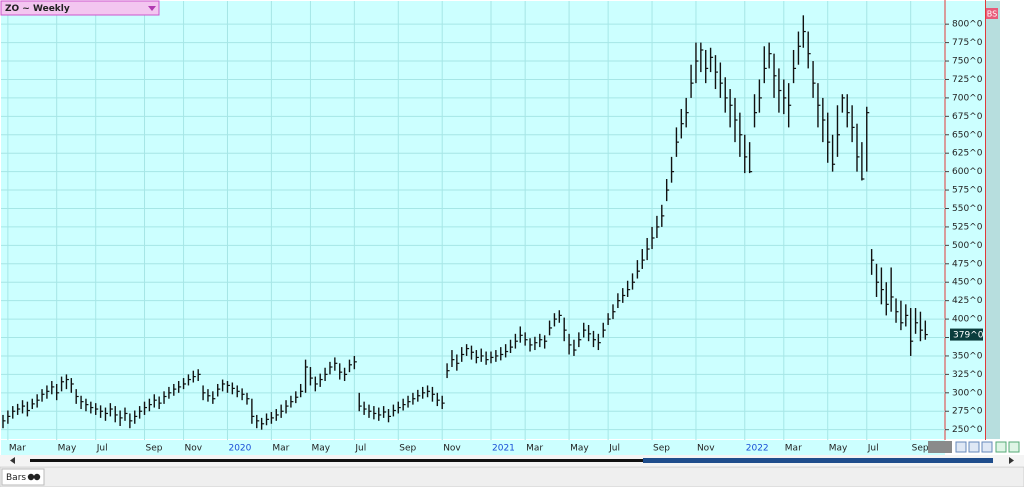 Image resolution: width=1024 pixels, height=487 pixels. What do you see at coordinates (37, 9) in the screenshot?
I see `symbol-label: ZO ~ Weekly` at bounding box center [37, 9].